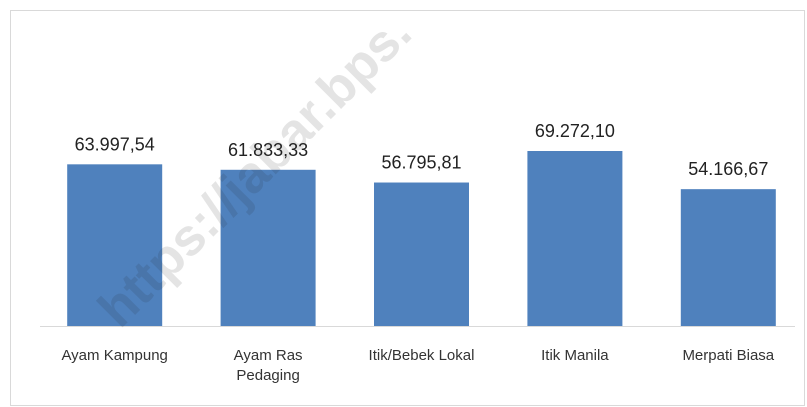 The width and height of the screenshot is (807, 407). What do you see at coordinates (728, 355) in the screenshot?
I see `x-tick-label: Merpati Biasa` at bounding box center [728, 355].